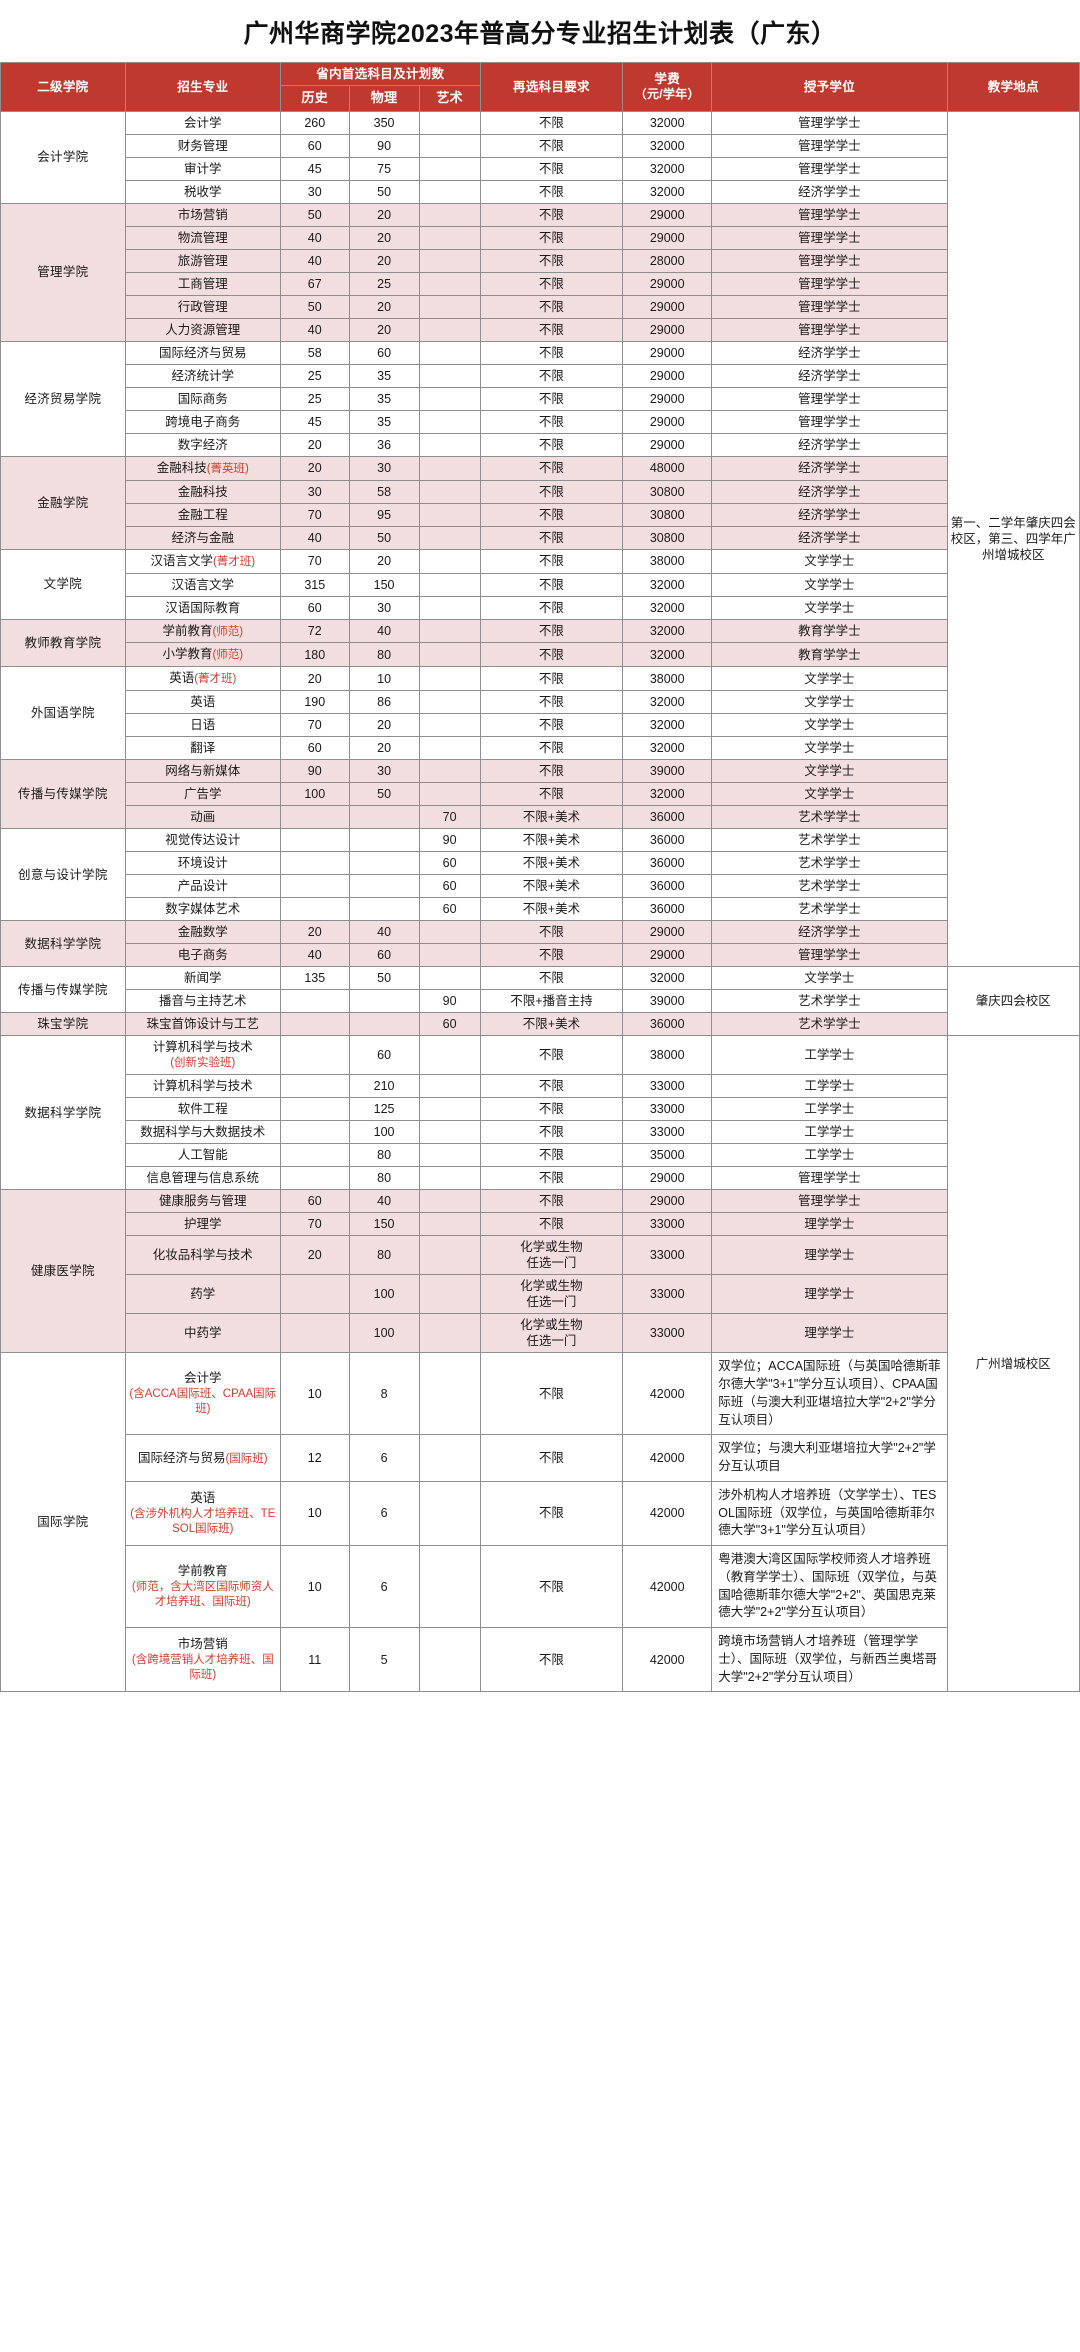  Describe the element at coordinates (540, 306) in the screenshot. I see `table-row: 行政管理 50 20 不限 29000 管理学学士` at that location.